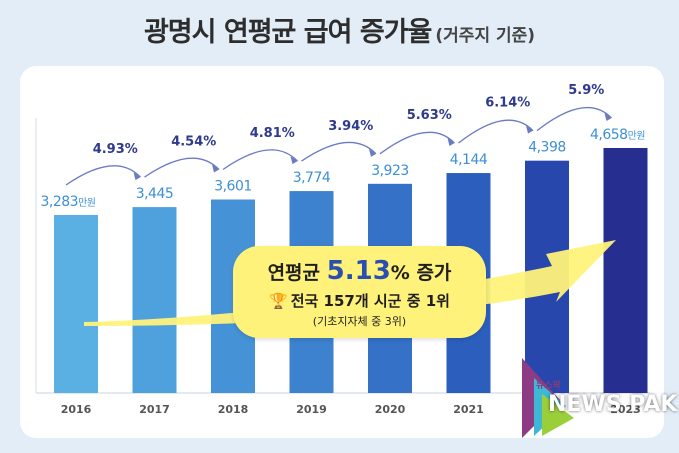 Image resolution: width=679 pixels, height=453 pixels. I want to click on title-main: 광명시 연평균 급여 증가율, so click(287, 32).